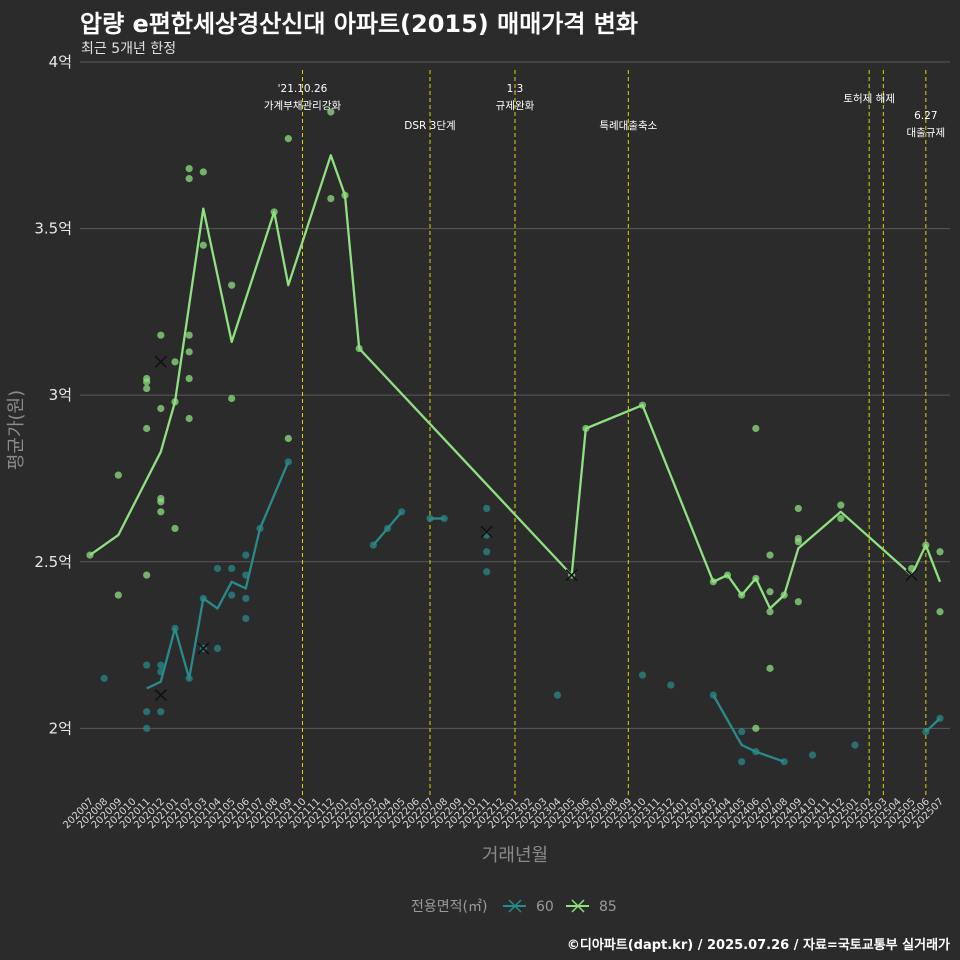 The width and height of the screenshot is (960, 960). Describe the element at coordinates (515, 105) in the screenshot. I see `event-label-202301-1: 규제완화` at that location.